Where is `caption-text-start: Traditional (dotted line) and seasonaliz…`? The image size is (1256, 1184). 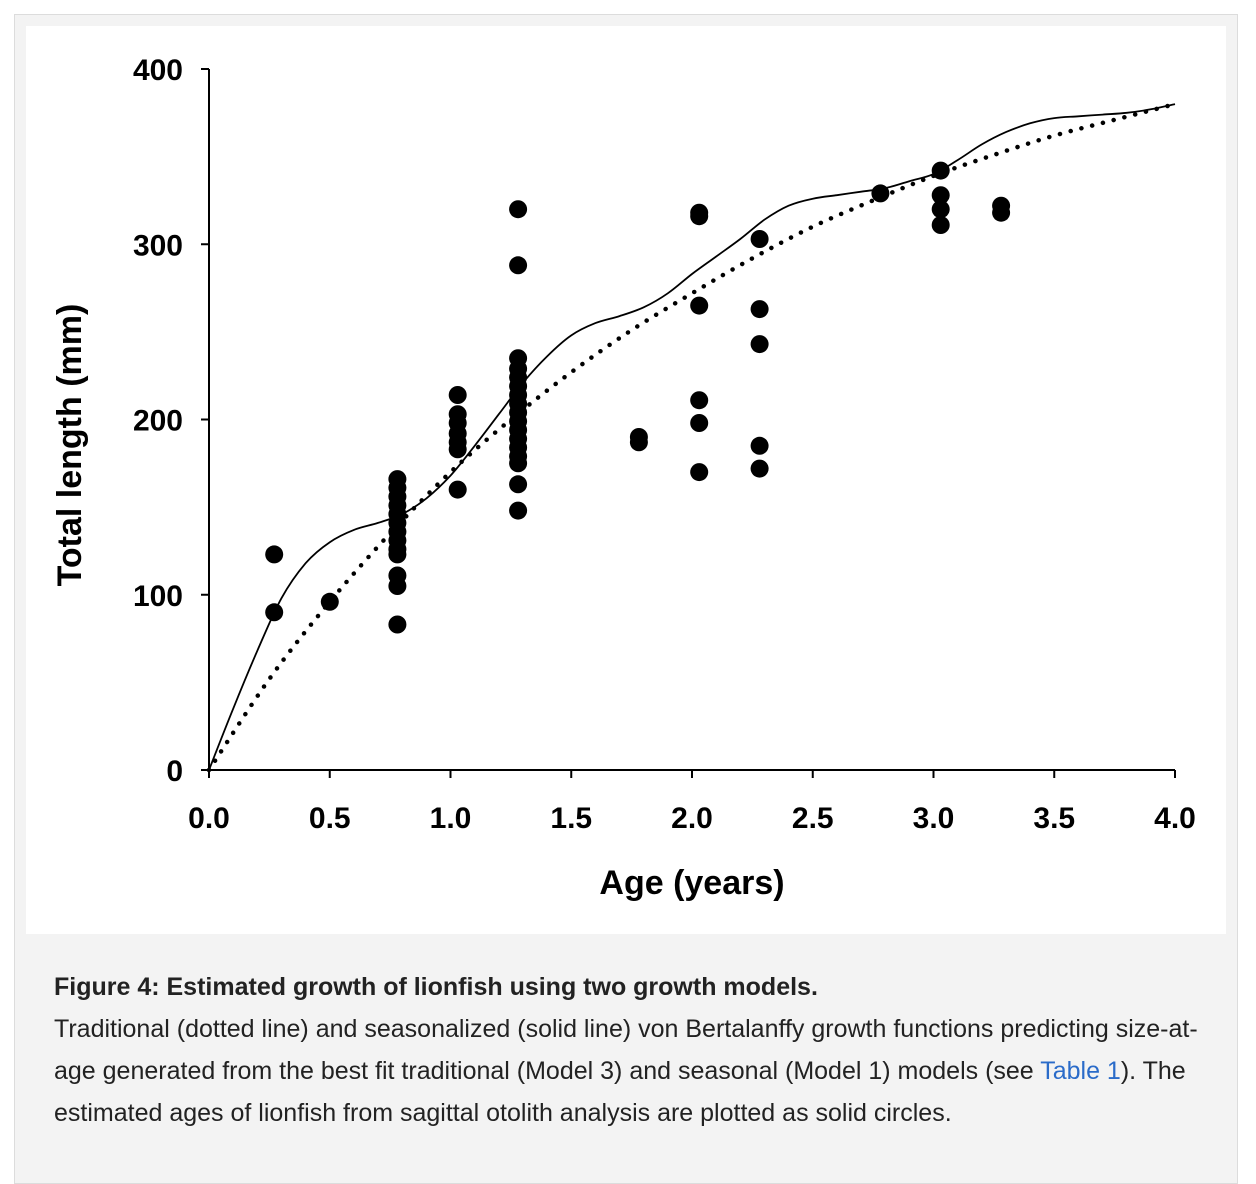
caption-text-start: Traditional (dotted line) and seasonaliz… is located at coordinates (626, 1050).